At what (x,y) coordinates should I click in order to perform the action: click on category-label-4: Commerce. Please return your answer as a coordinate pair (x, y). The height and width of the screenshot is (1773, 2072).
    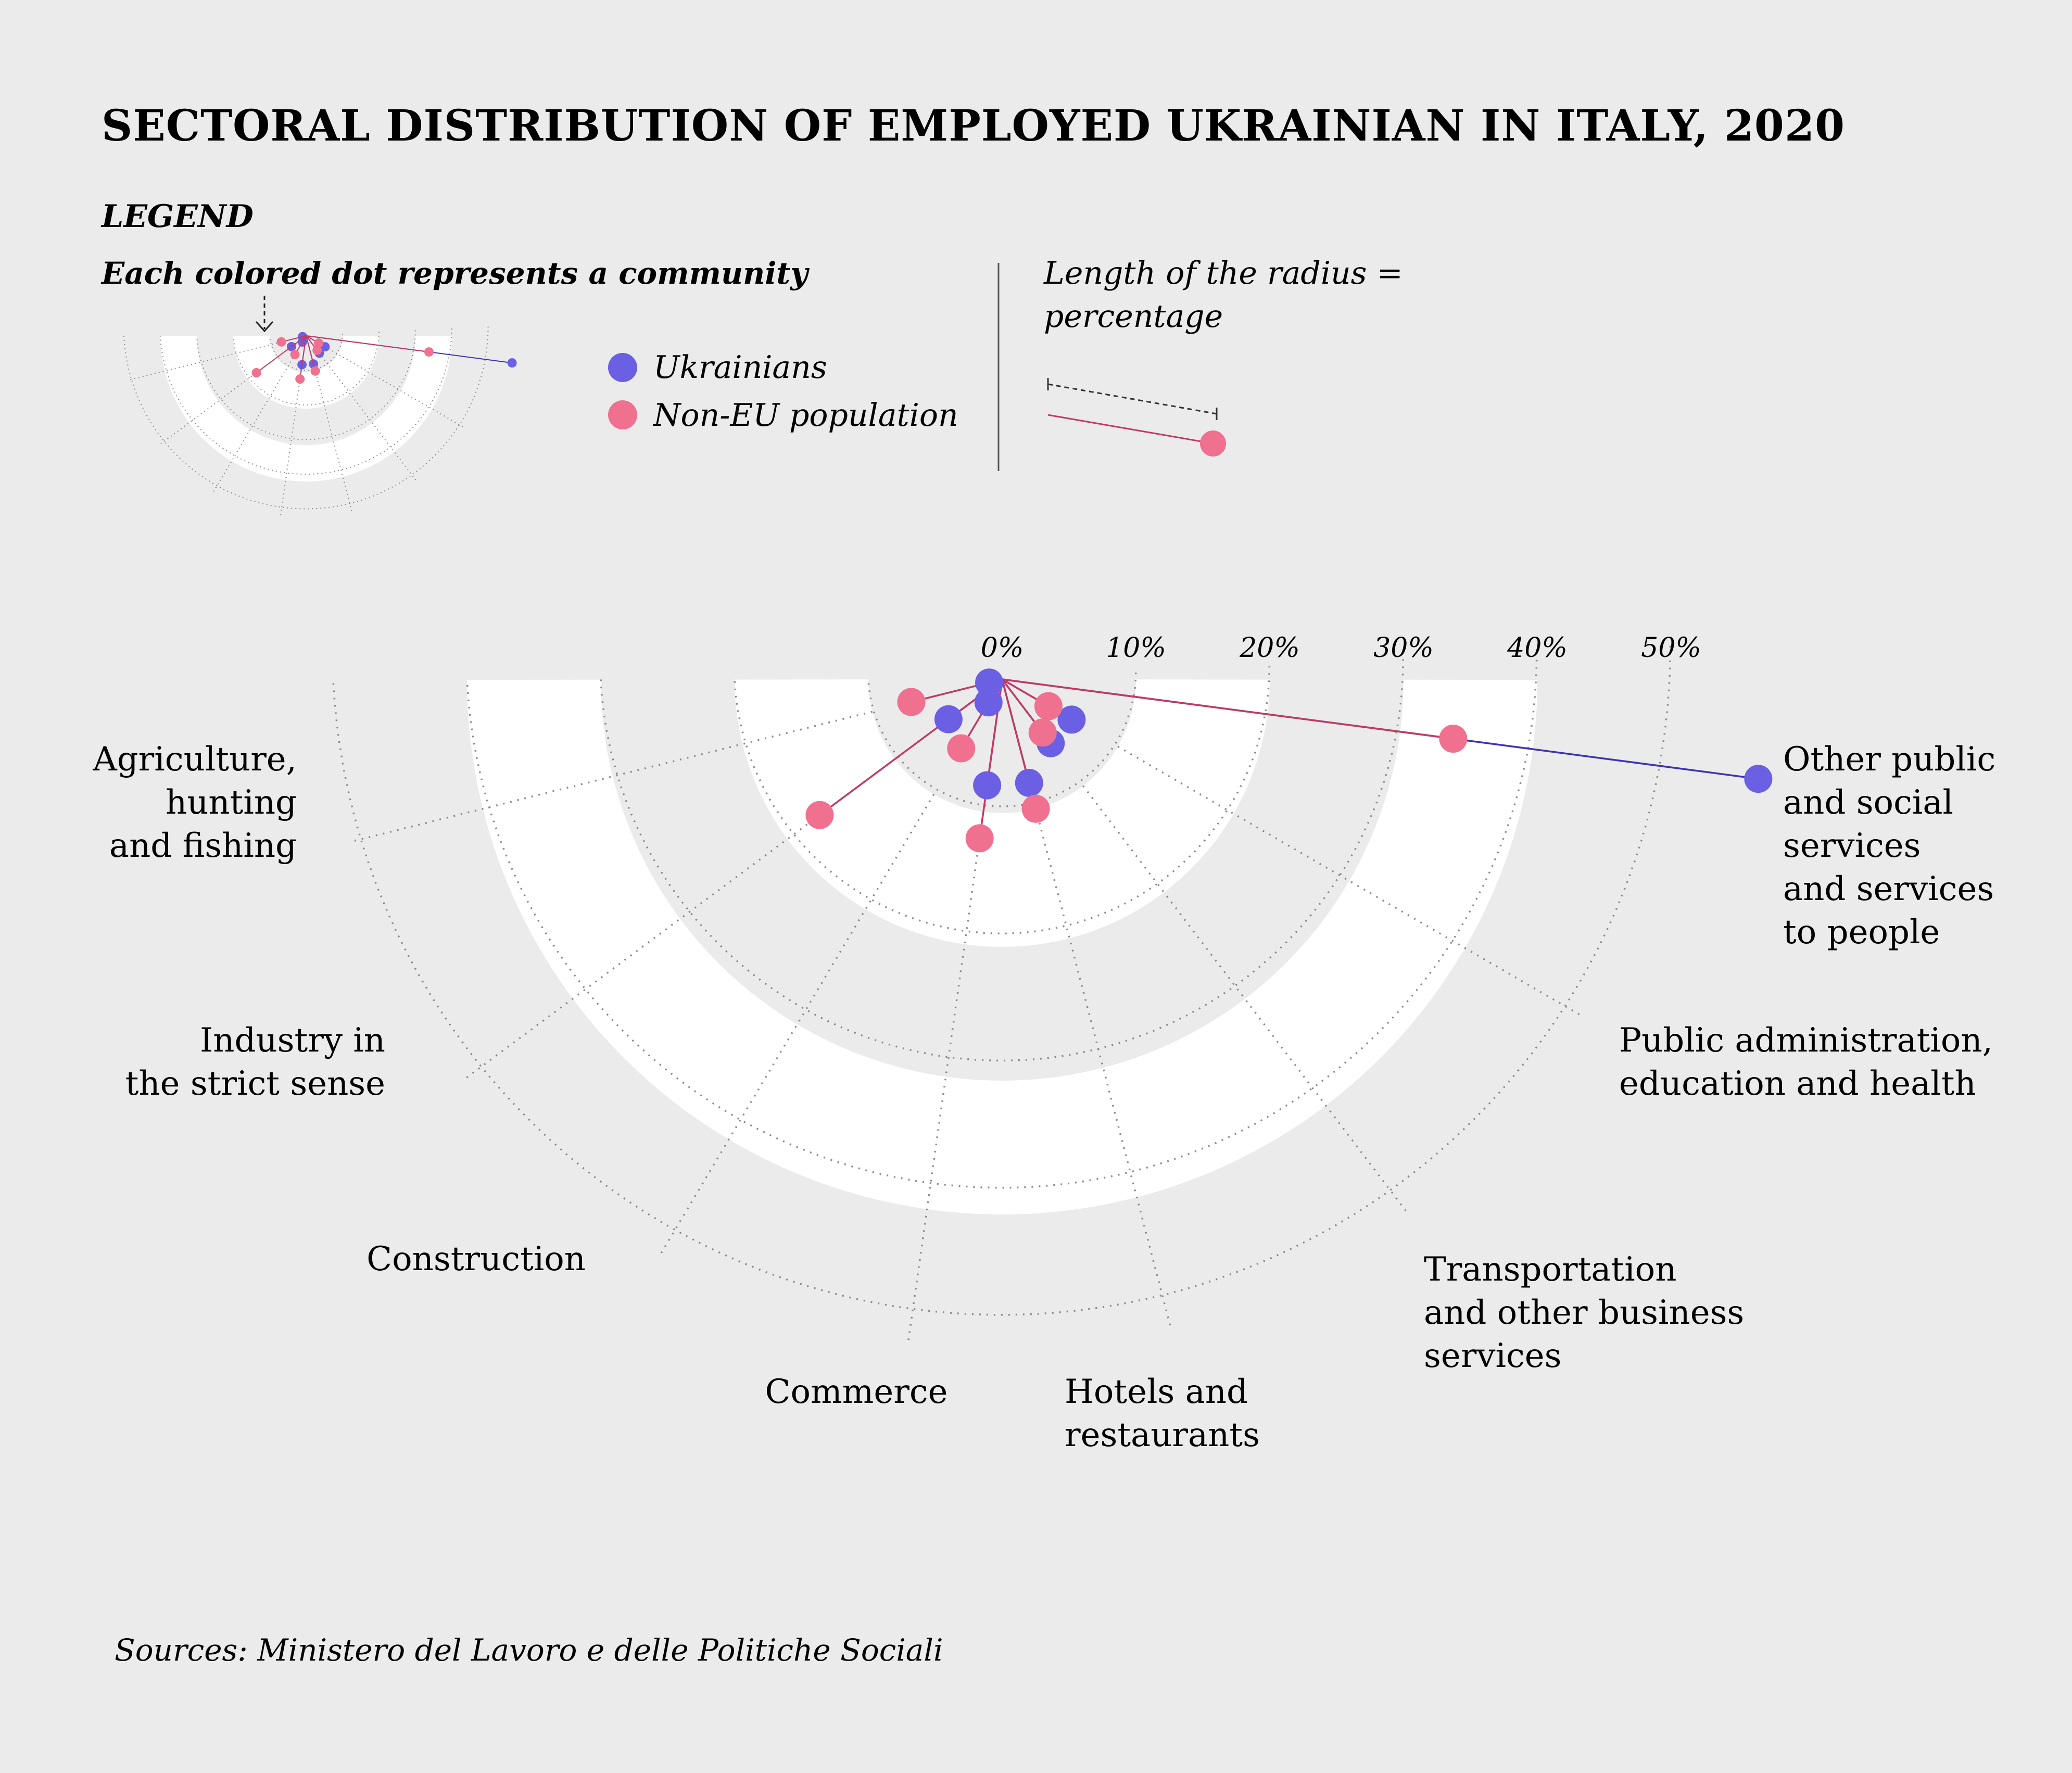
    Looking at the image, I should click on (856, 1392).